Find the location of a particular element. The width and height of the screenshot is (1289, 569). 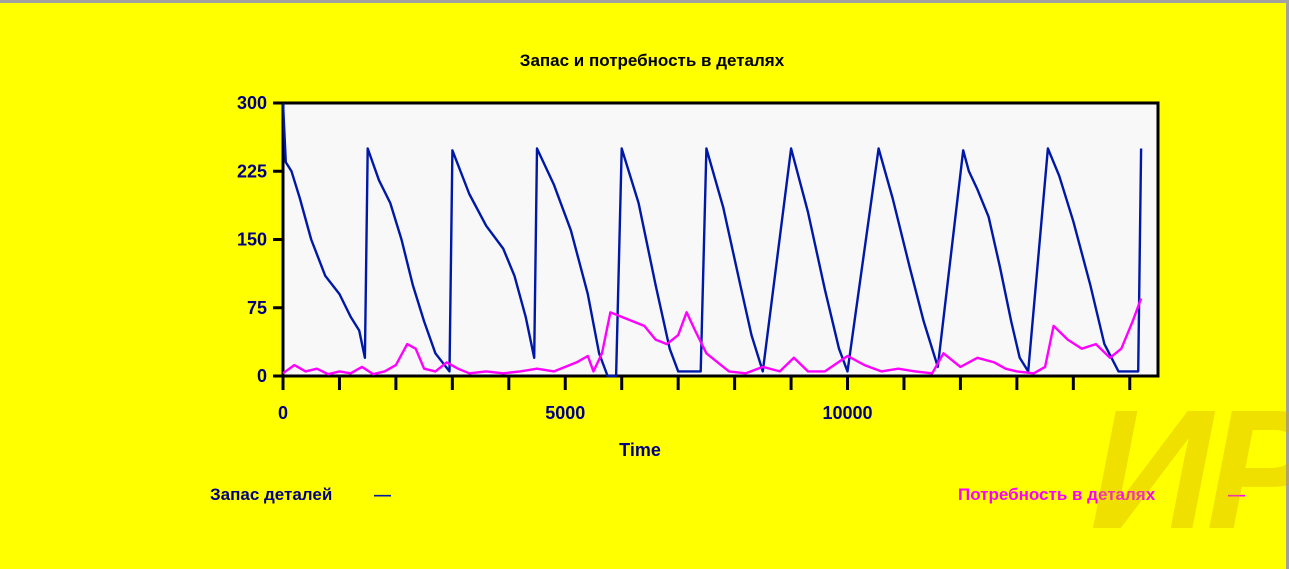

y-tick-label: 300 is located at coordinates (252, 103).